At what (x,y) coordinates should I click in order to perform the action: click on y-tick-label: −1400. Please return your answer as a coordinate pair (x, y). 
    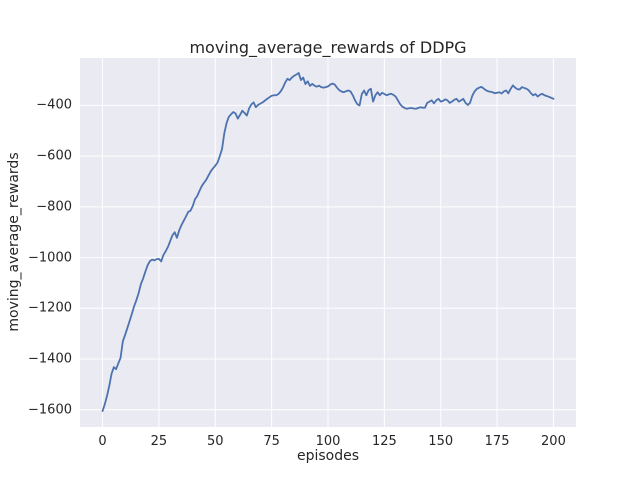
    Looking at the image, I should click on (50, 359).